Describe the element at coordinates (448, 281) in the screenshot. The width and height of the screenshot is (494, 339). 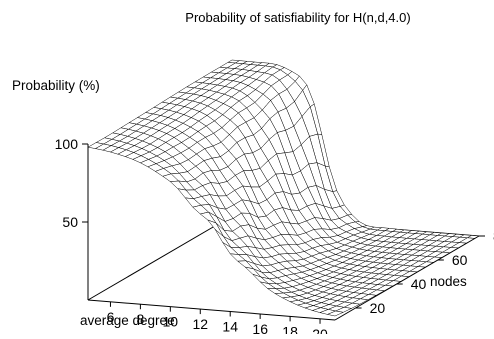
I see `y-axis-label: nodes` at that location.